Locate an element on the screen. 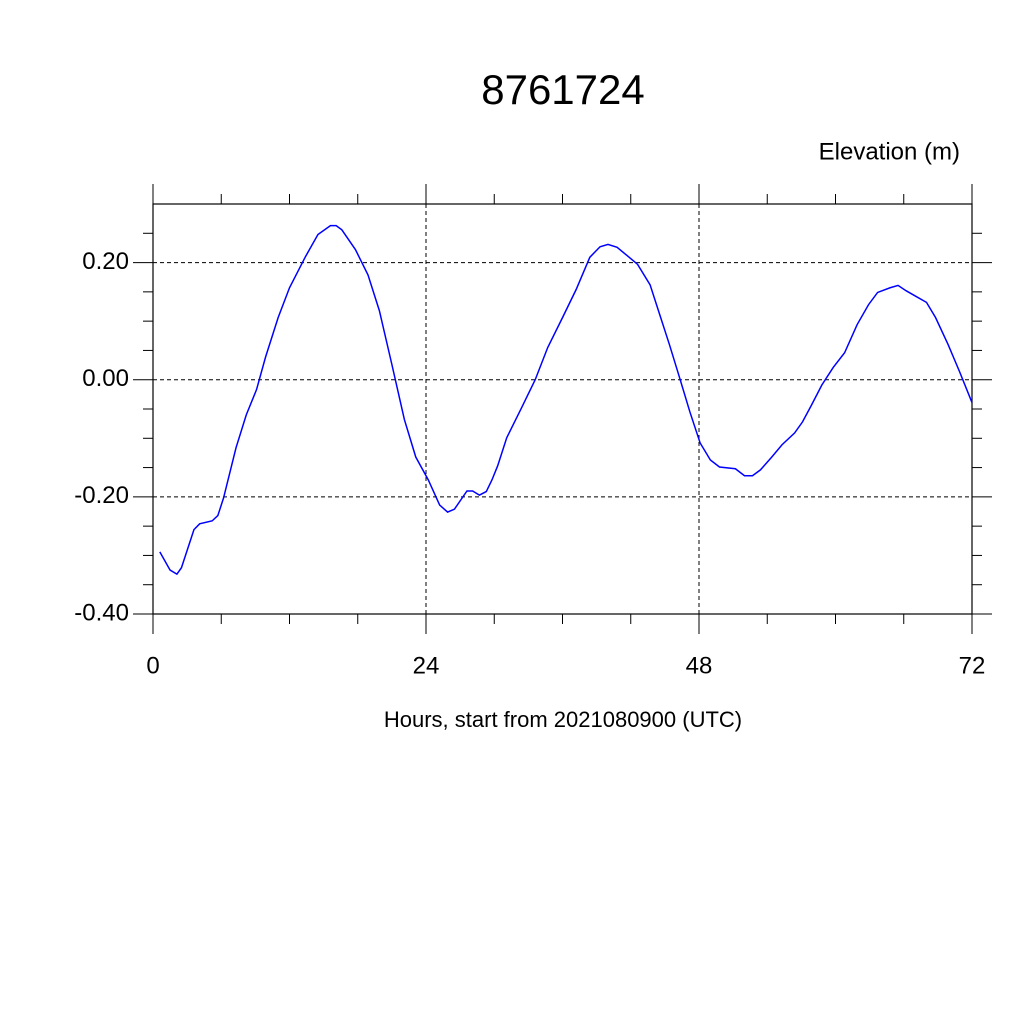  x-tick-label: 24 is located at coordinates (426, 665).